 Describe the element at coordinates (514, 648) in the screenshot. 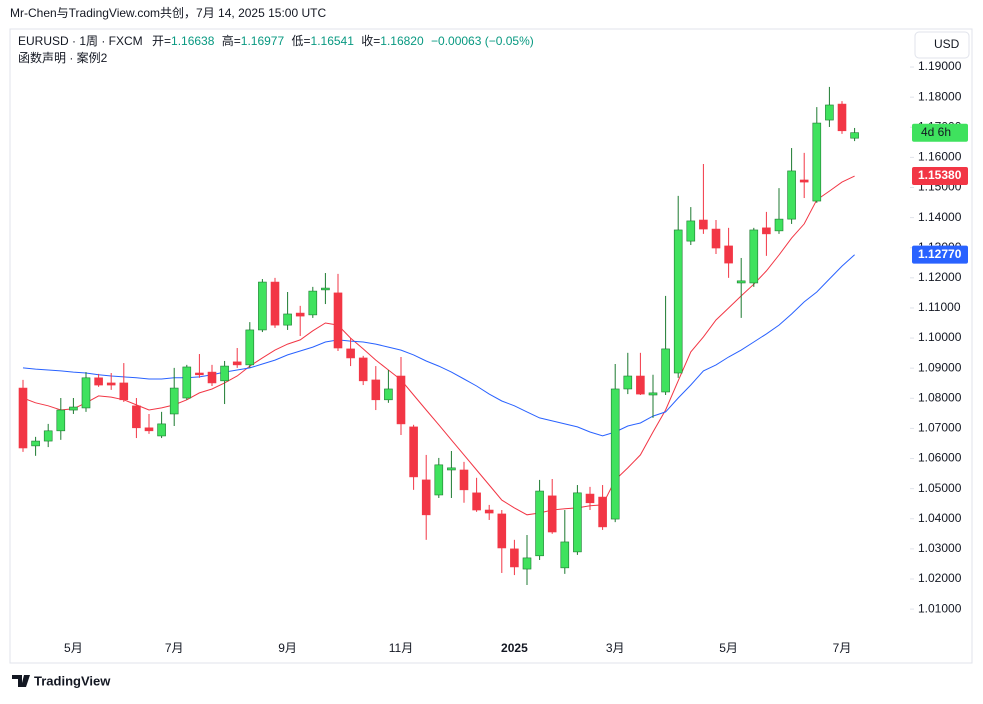

I see `x-tick-label: 2025` at that location.